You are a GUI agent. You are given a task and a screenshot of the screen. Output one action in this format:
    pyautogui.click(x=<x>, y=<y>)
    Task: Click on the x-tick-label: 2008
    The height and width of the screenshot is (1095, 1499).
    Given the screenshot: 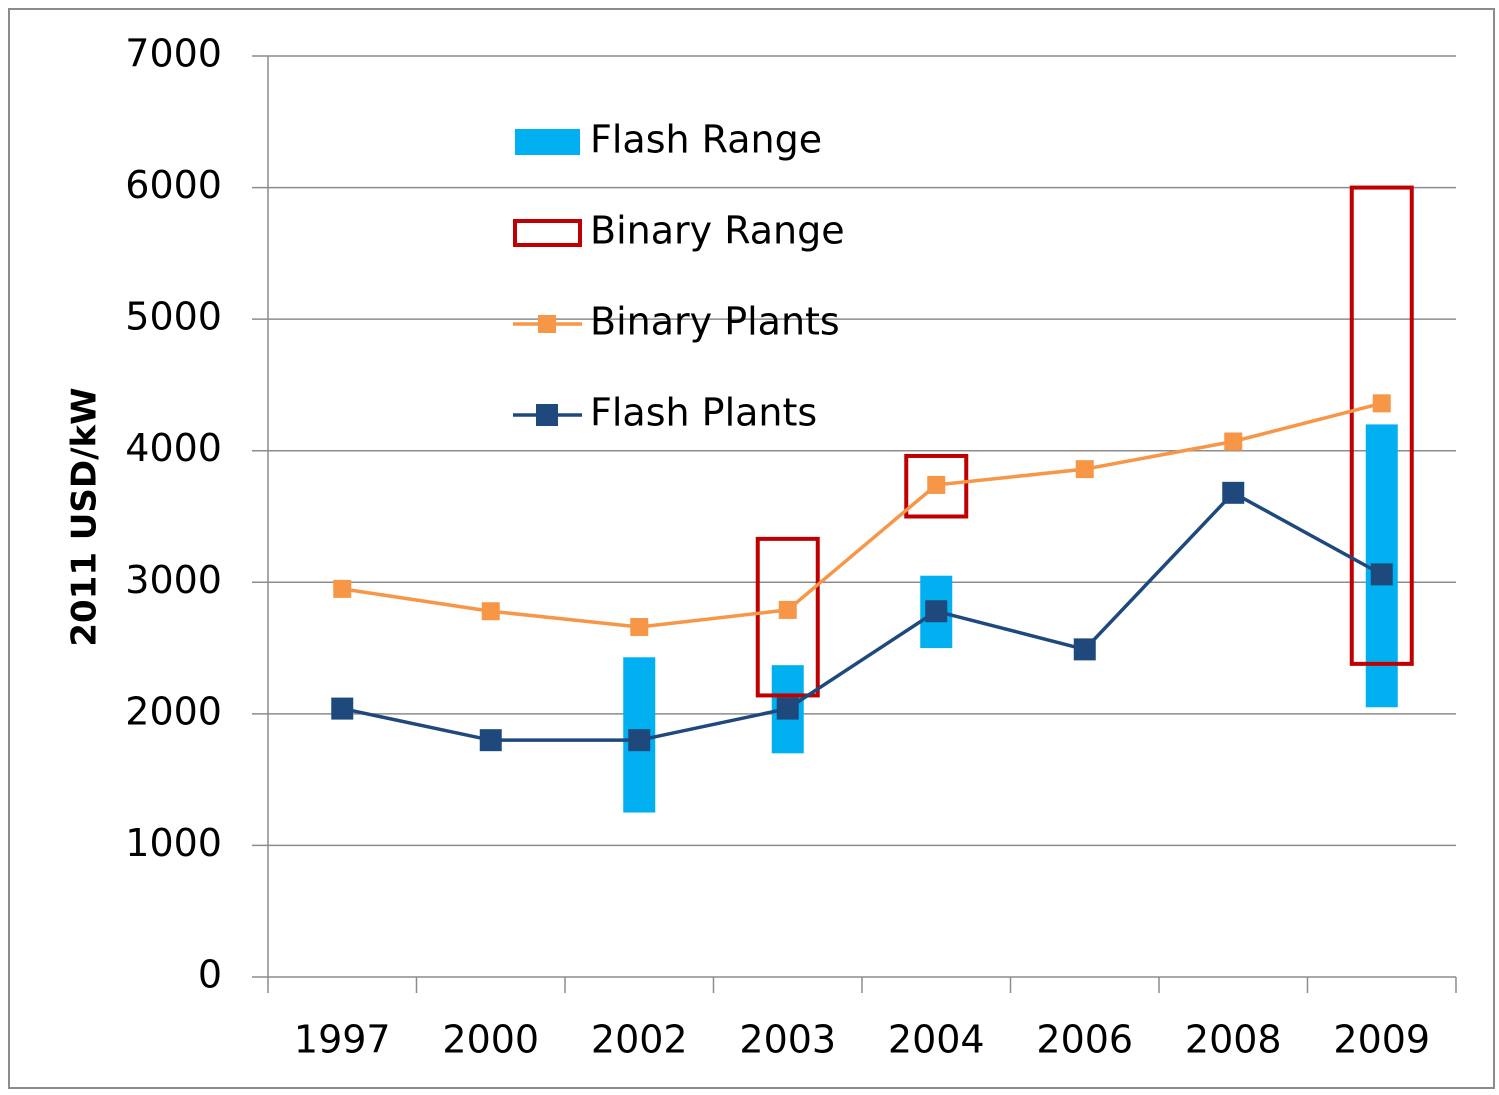 What is the action you would take?
    pyautogui.click(x=1233, y=1040)
    